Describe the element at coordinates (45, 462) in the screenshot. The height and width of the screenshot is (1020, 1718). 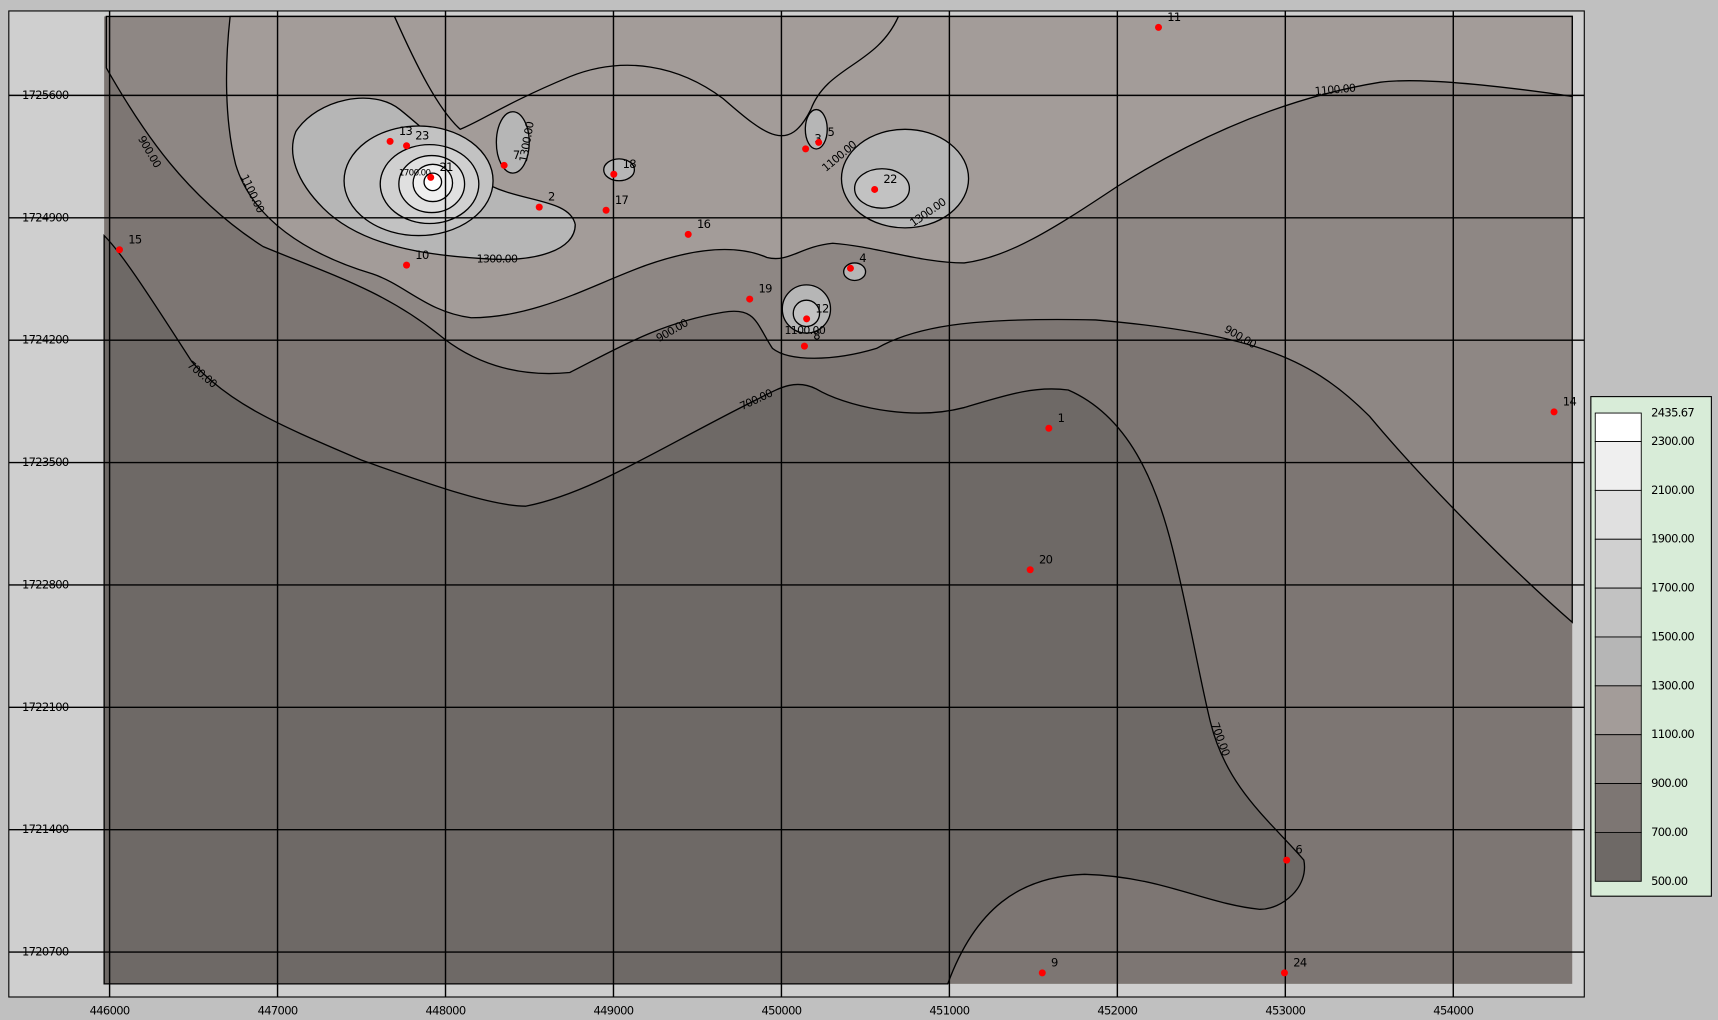
I see `y-tick-label: 1723500` at that location.